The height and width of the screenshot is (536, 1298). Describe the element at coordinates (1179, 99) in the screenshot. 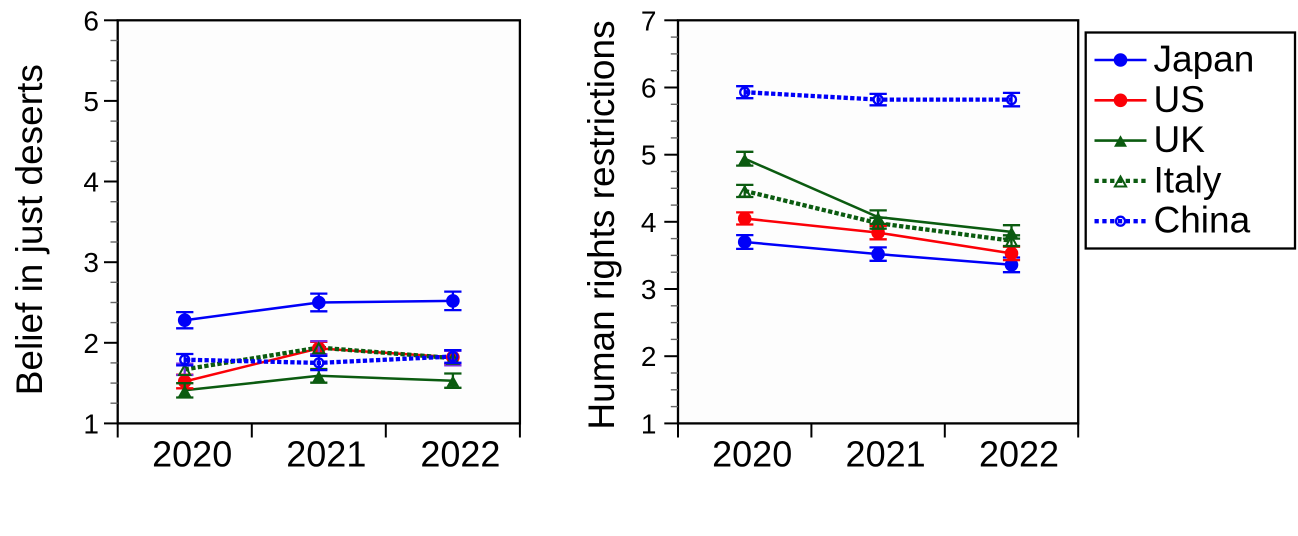

I see `svg-text: US` at that location.